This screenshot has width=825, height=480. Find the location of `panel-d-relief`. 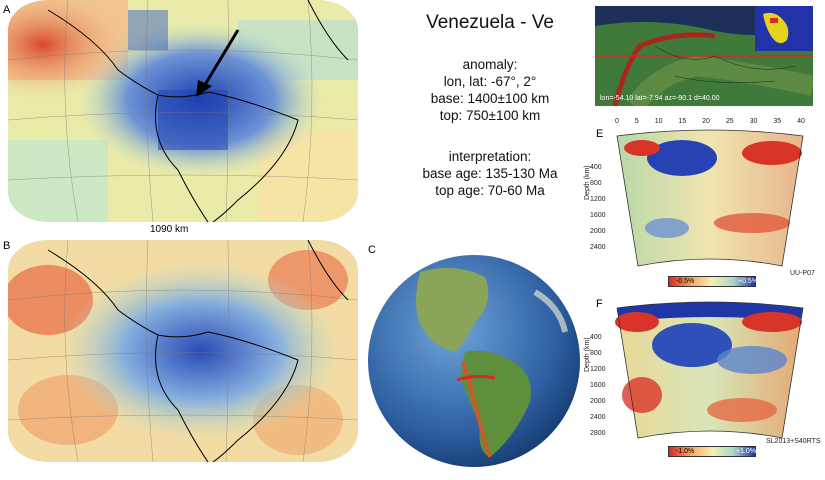

panel-d-relief is located at coordinates (704, 56).